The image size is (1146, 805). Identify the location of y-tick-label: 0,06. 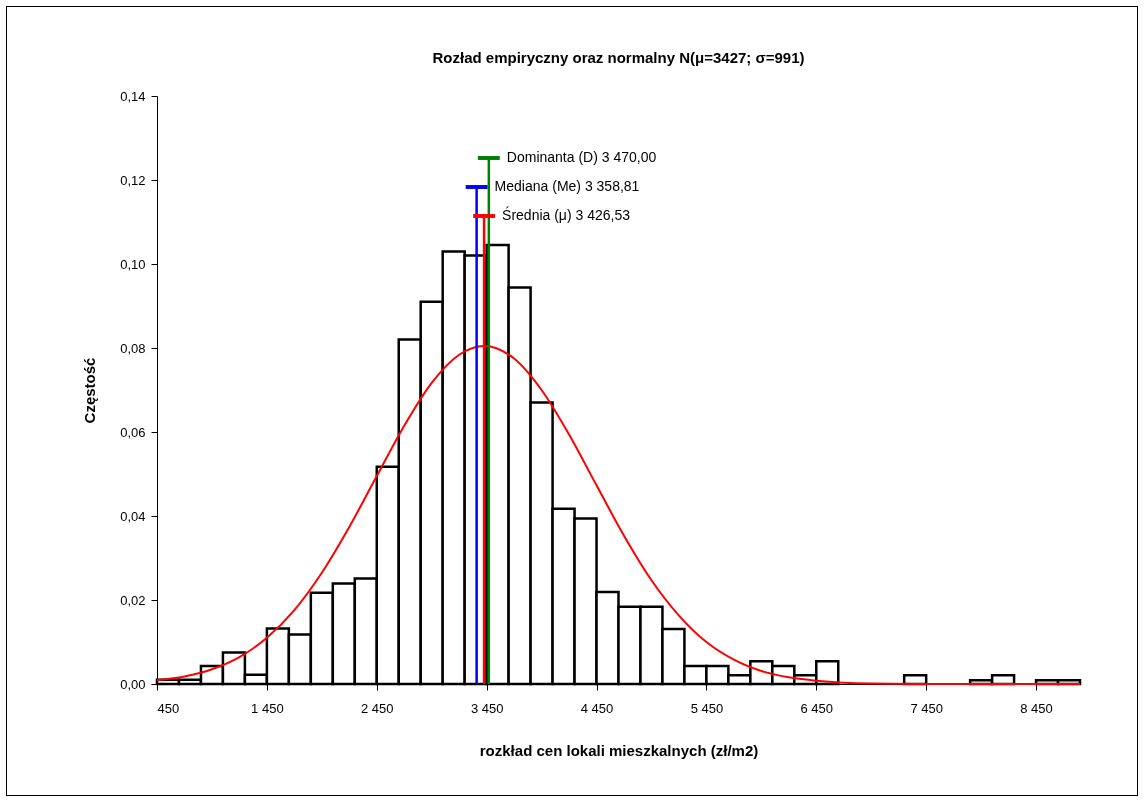
(133, 432).